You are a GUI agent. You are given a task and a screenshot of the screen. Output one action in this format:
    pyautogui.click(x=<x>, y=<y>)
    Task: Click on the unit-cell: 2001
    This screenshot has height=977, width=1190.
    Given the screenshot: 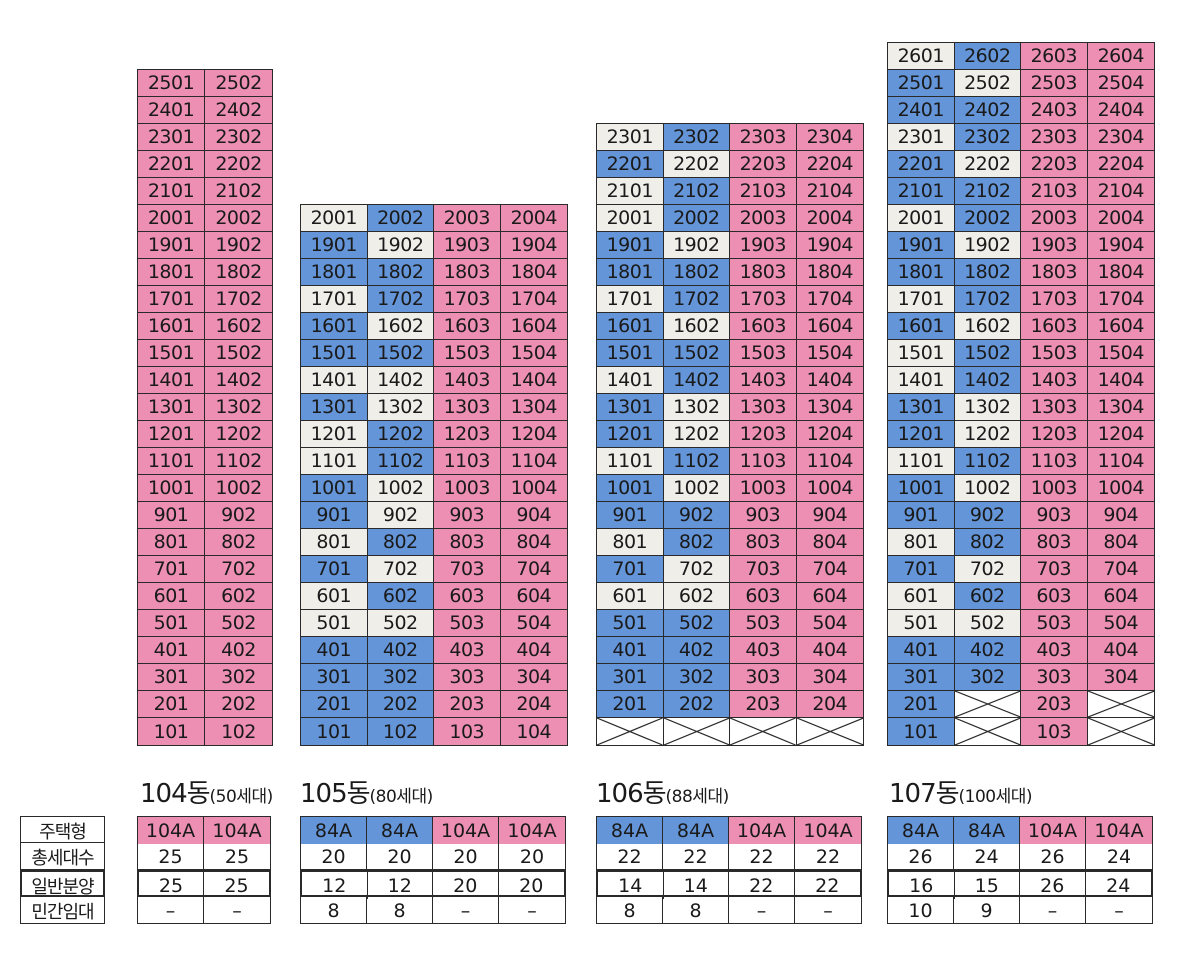 What is the action you would take?
    pyautogui.click(x=630, y=218)
    